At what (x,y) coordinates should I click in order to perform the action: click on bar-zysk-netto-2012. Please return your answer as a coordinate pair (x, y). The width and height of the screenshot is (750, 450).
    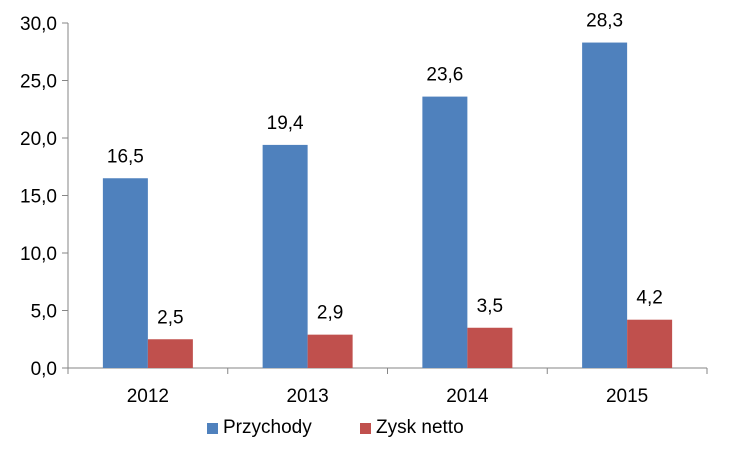
    Looking at the image, I should click on (170, 353).